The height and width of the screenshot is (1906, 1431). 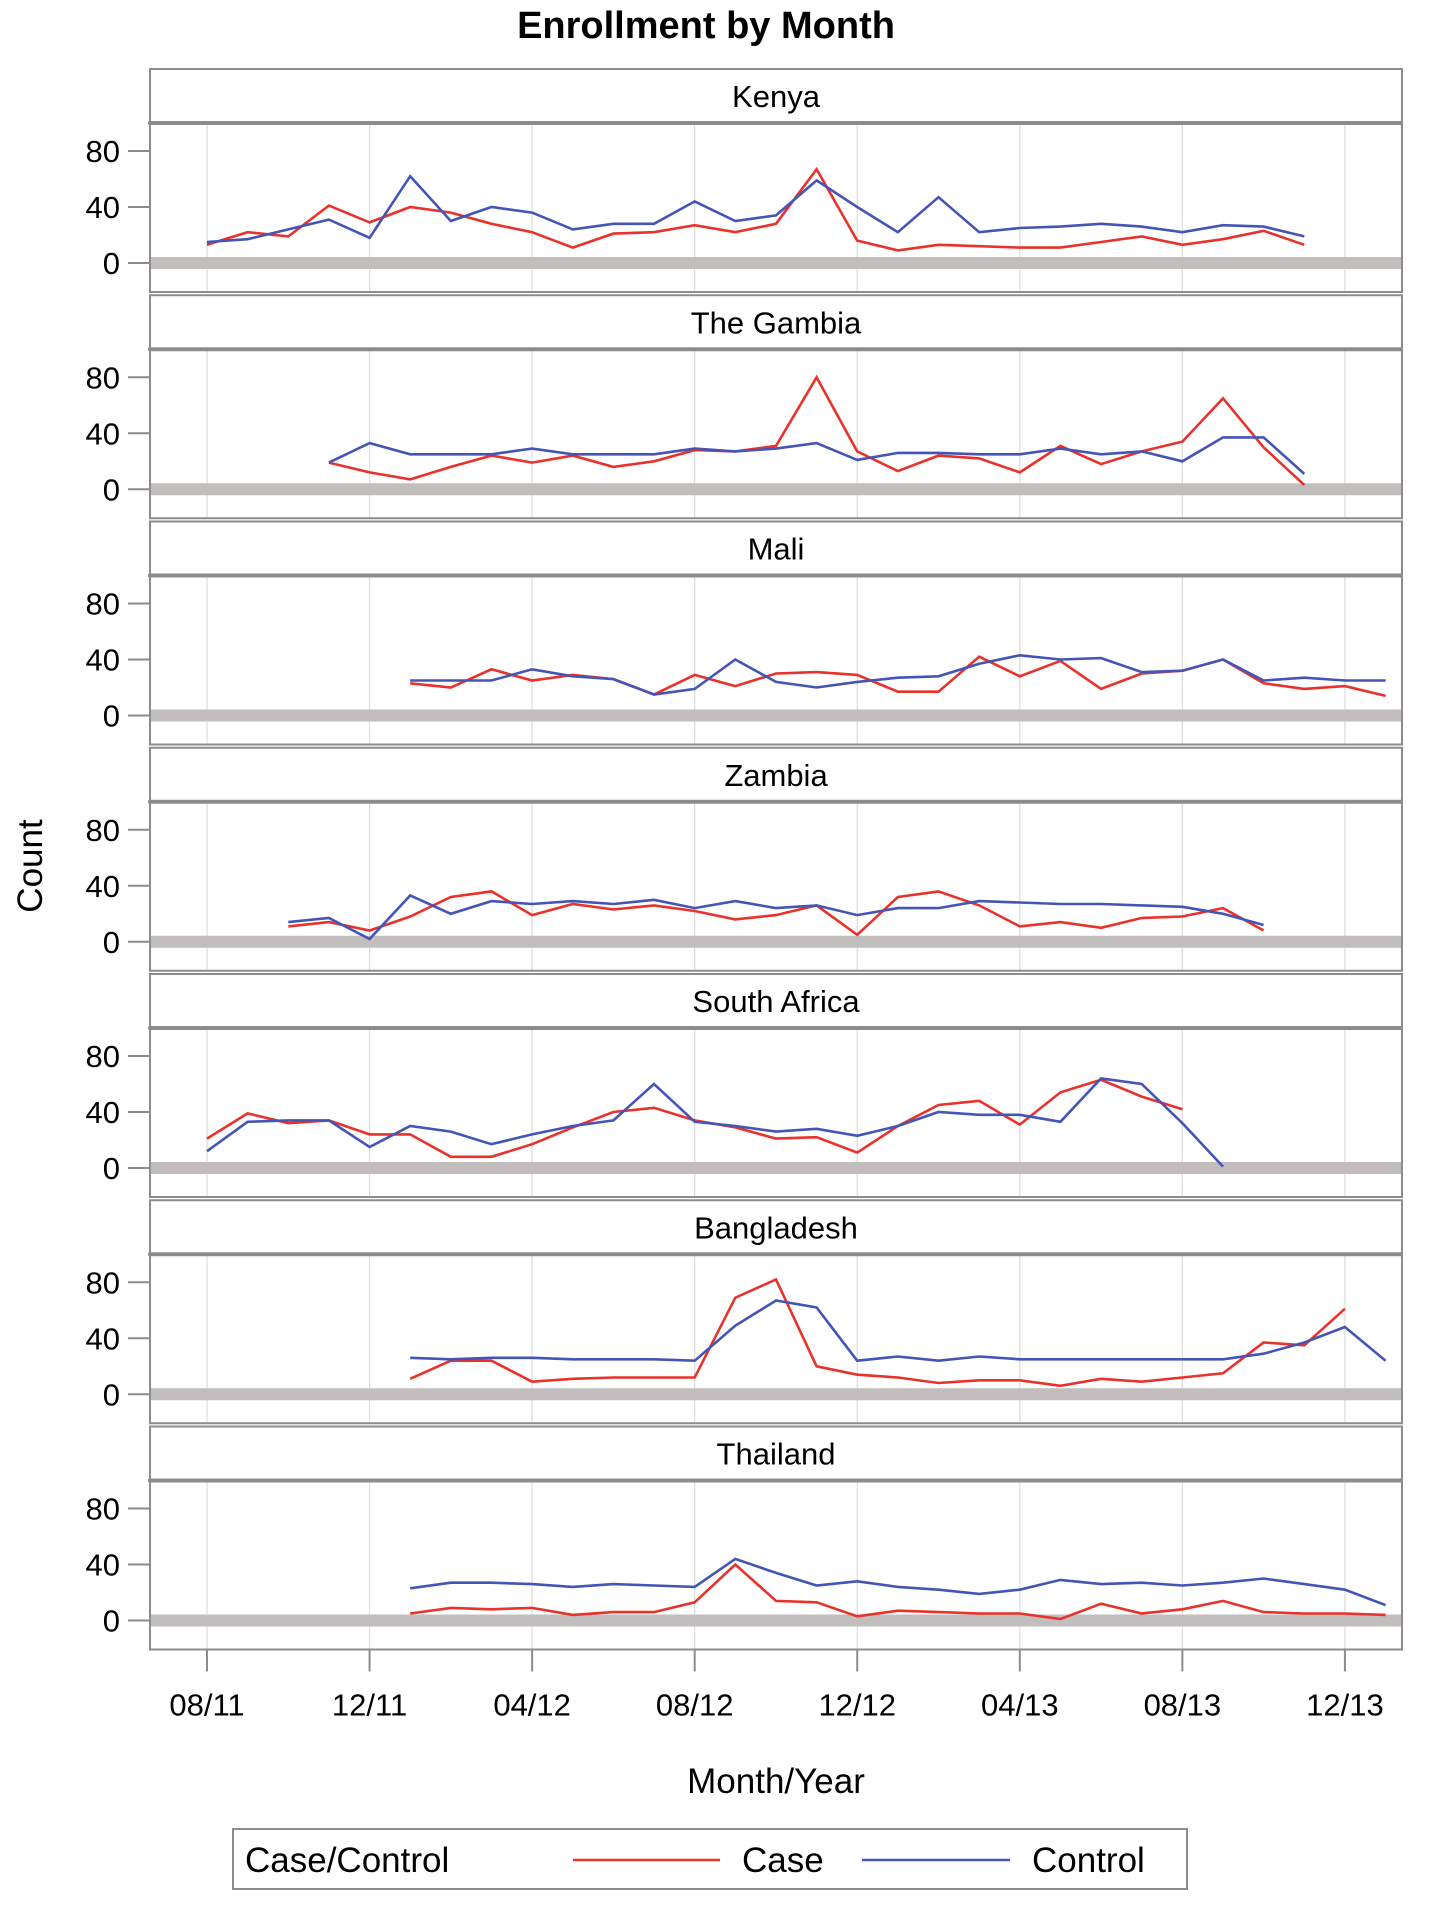 I want to click on panel-label: Bangladesh, so click(x=776, y=1227).